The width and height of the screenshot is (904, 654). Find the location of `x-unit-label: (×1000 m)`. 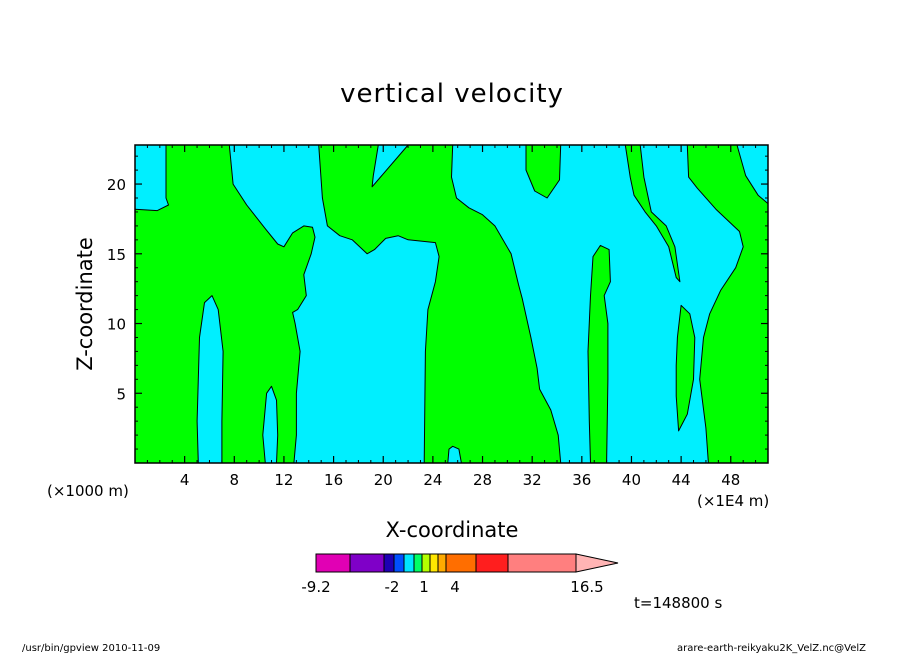

x-unit-label: (×1000 m) is located at coordinates (88, 491).